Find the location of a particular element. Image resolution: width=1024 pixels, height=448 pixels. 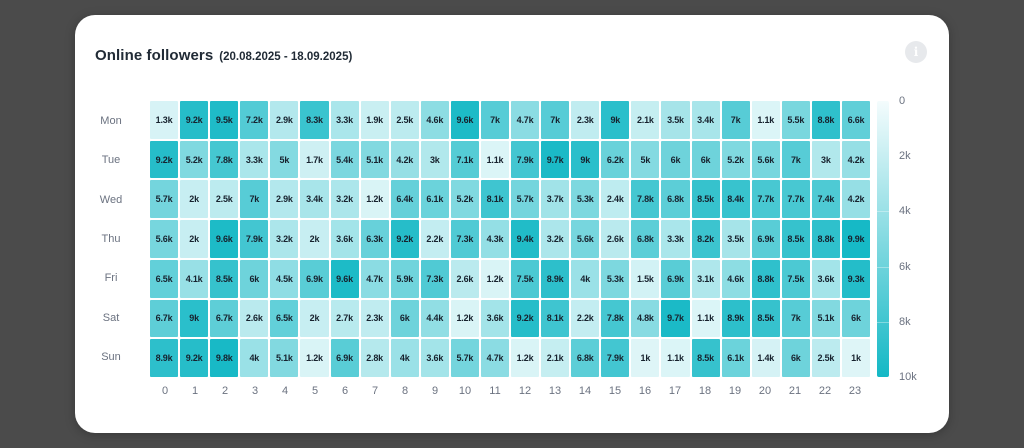

heatmap-cell: 2.4k is located at coordinates (615, 199).